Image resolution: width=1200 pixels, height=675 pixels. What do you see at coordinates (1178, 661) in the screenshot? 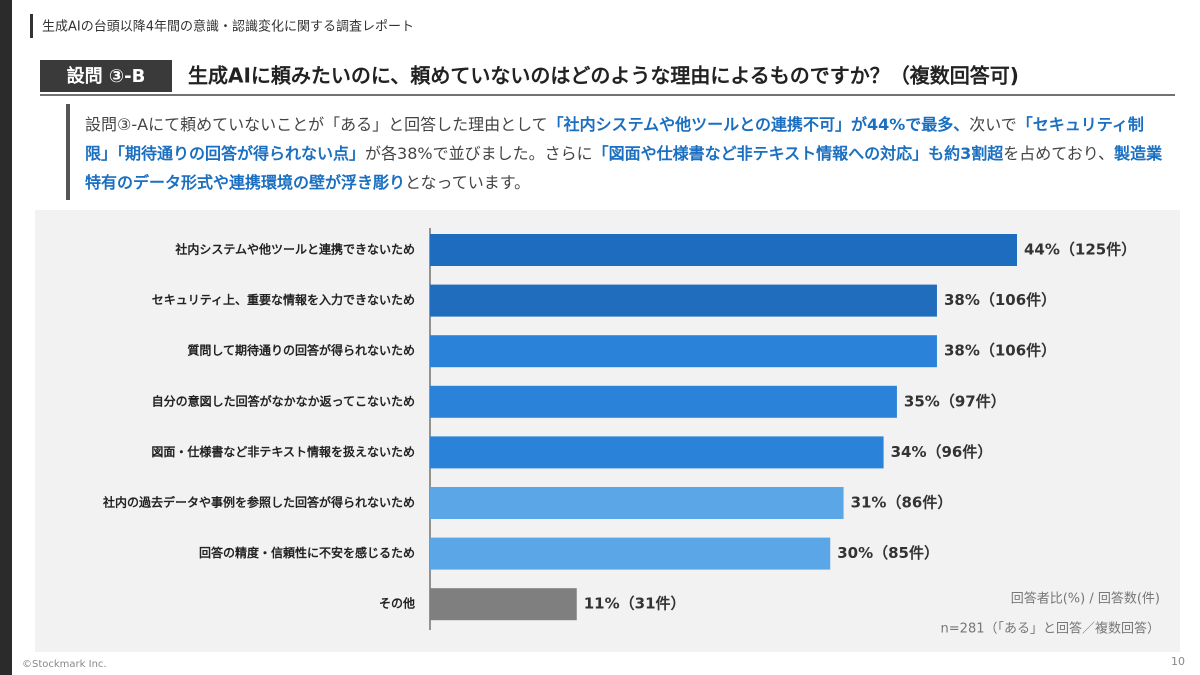
I see `page-number: 10` at bounding box center [1178, 661].